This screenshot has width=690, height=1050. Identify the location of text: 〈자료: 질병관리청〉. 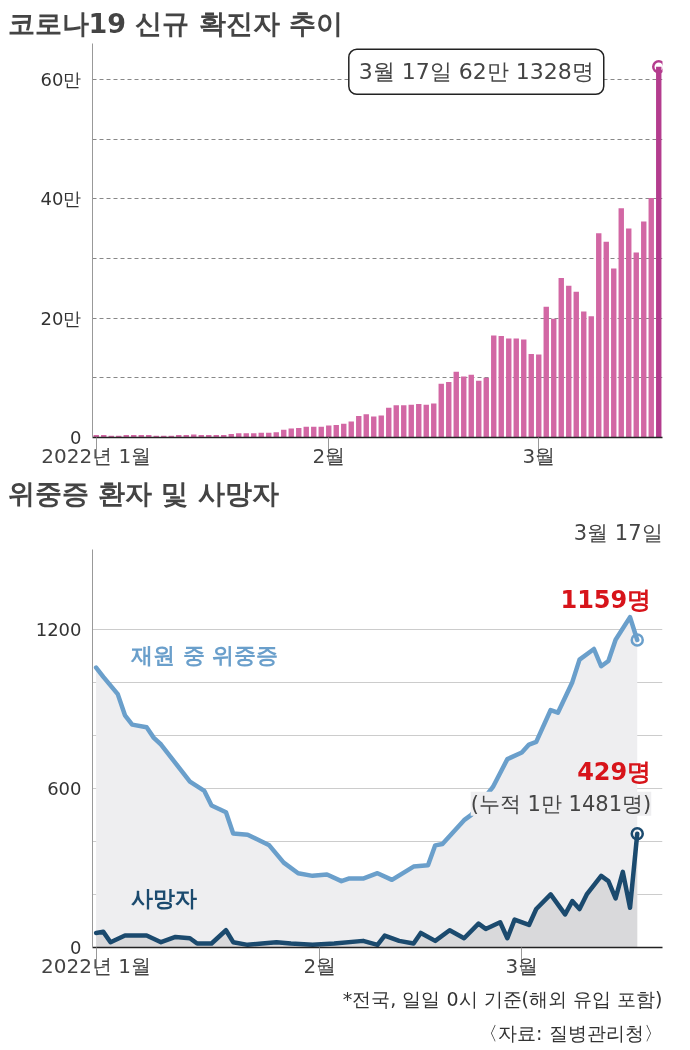
(571, 1032).